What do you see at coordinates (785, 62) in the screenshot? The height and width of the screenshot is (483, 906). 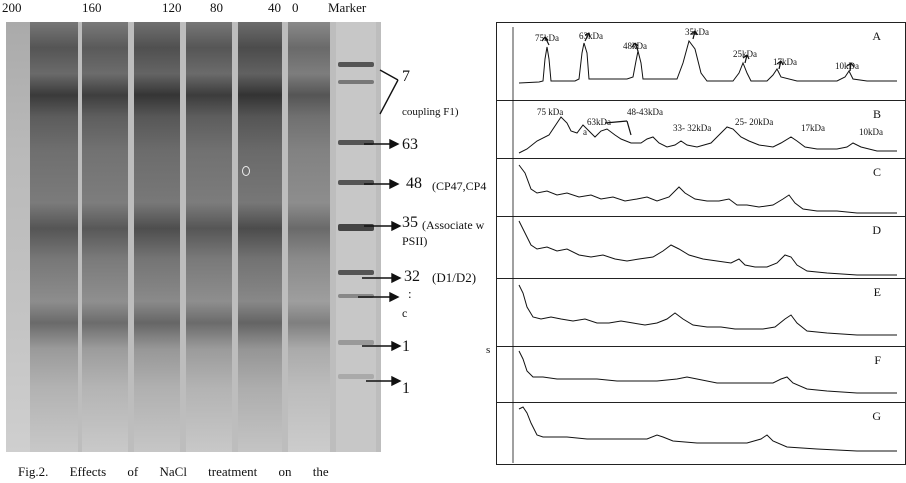 I see `peak-label-a-17: 17kDa` at bounding box center [785, 62].